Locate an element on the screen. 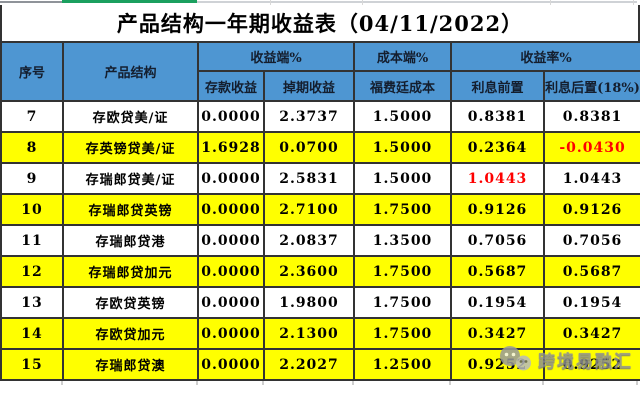  column-header-deposit-yield: 存款收益 is located at coordinates (231, 86).